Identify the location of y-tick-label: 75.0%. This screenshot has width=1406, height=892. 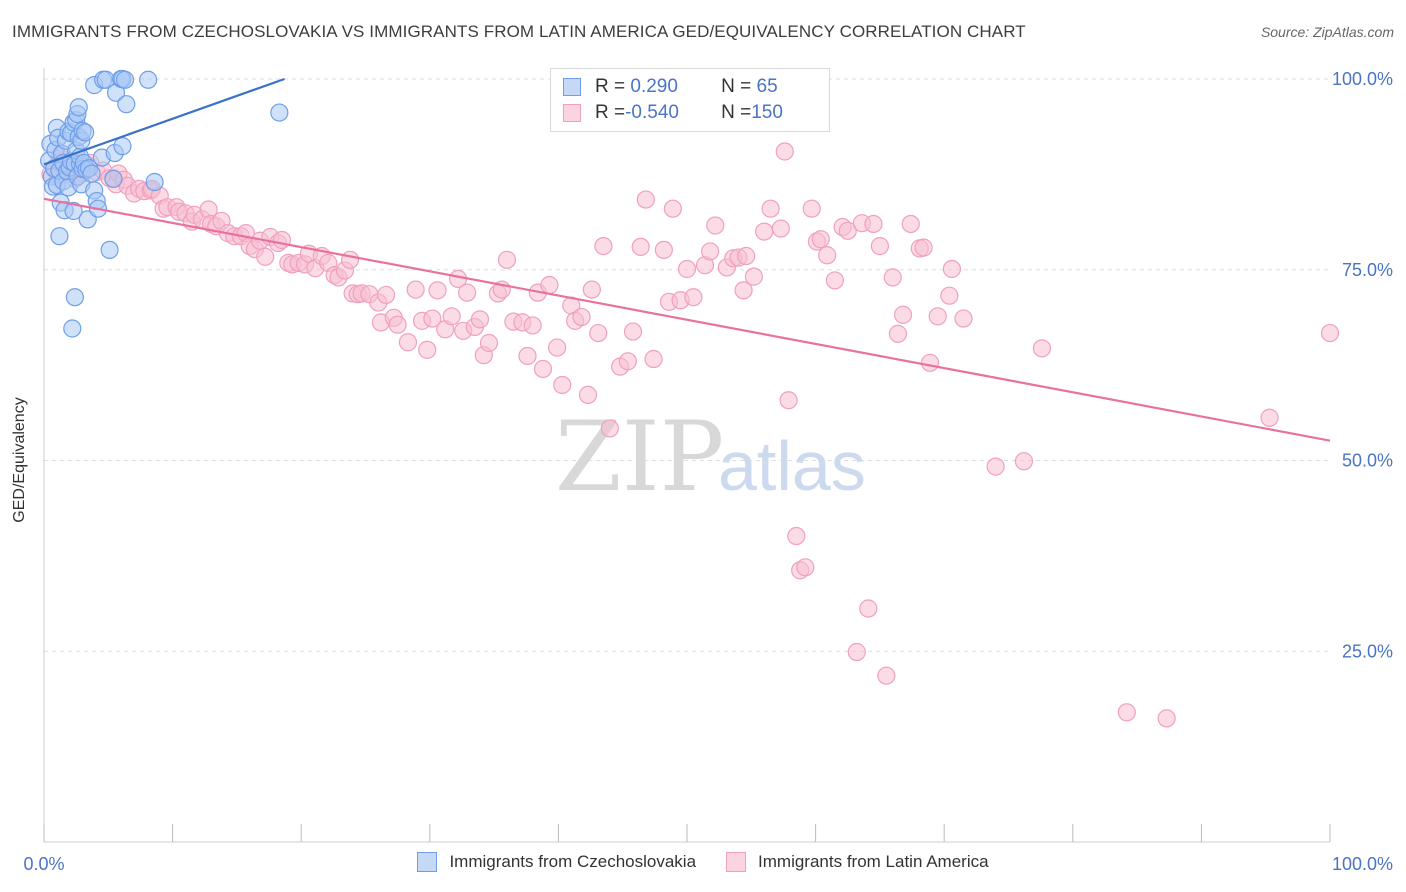
(1367, 270).